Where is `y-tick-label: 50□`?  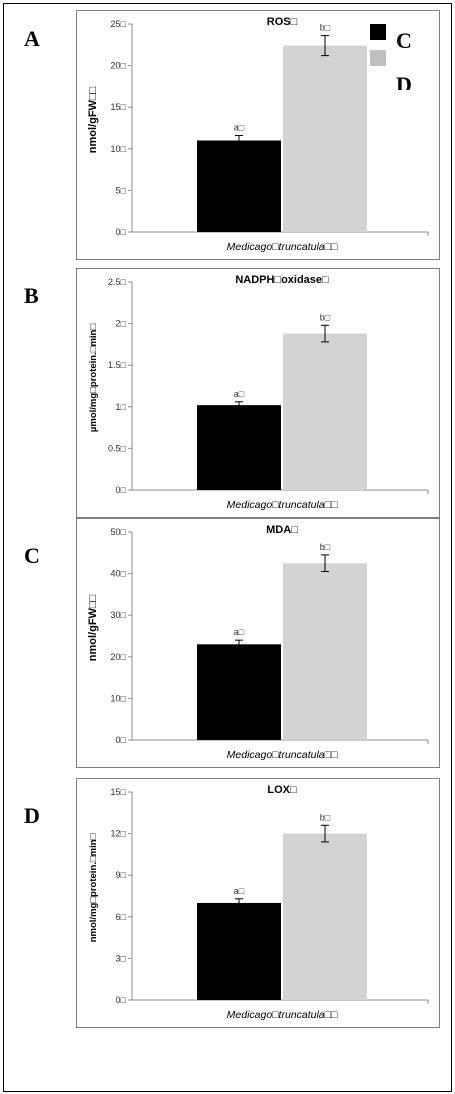 y-tick-label: 50□ is located at coordinates (119, 532).